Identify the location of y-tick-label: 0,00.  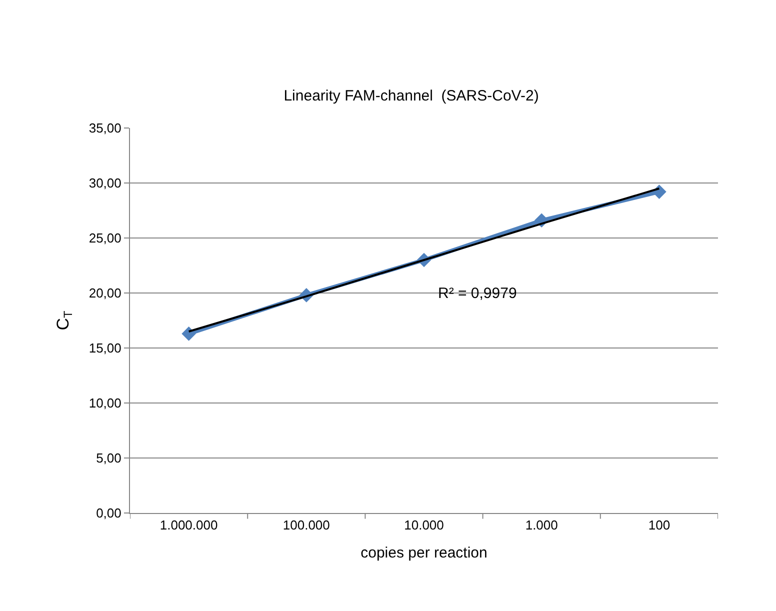
(109, 513).